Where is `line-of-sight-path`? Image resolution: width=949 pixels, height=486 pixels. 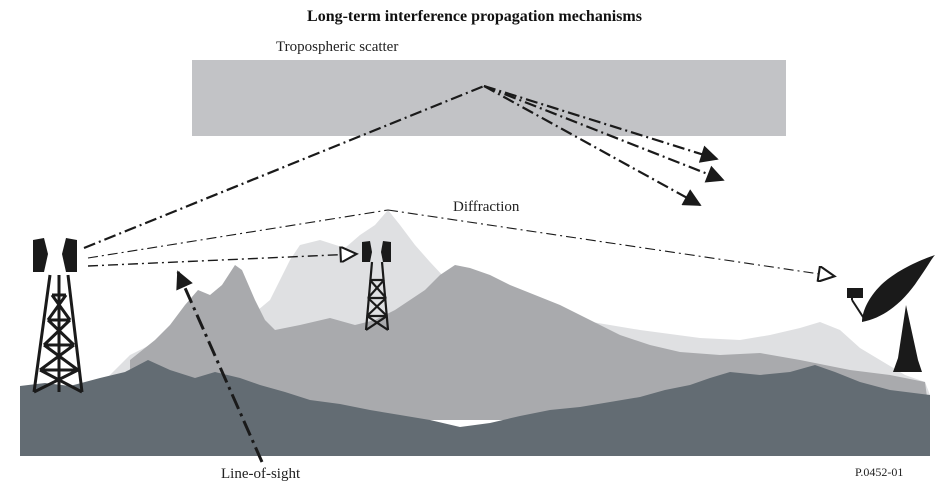
line-of-sight-path is located at coordinates (221, 260).